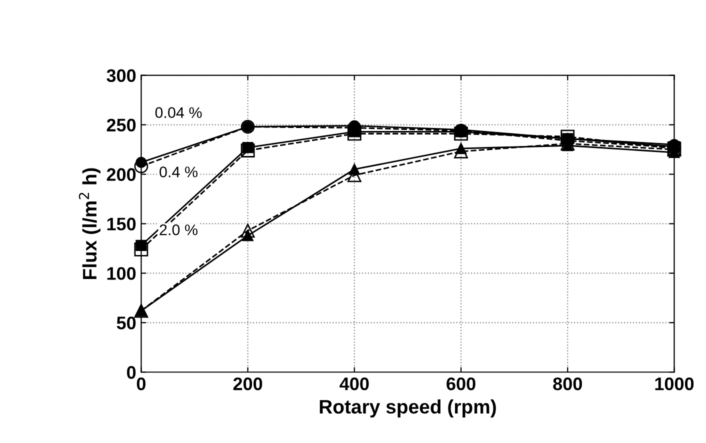  What do you see at coordinates (121, 224) in the screenshot?
I see `y-tick-label: 150` at bounding box center [121, 224].